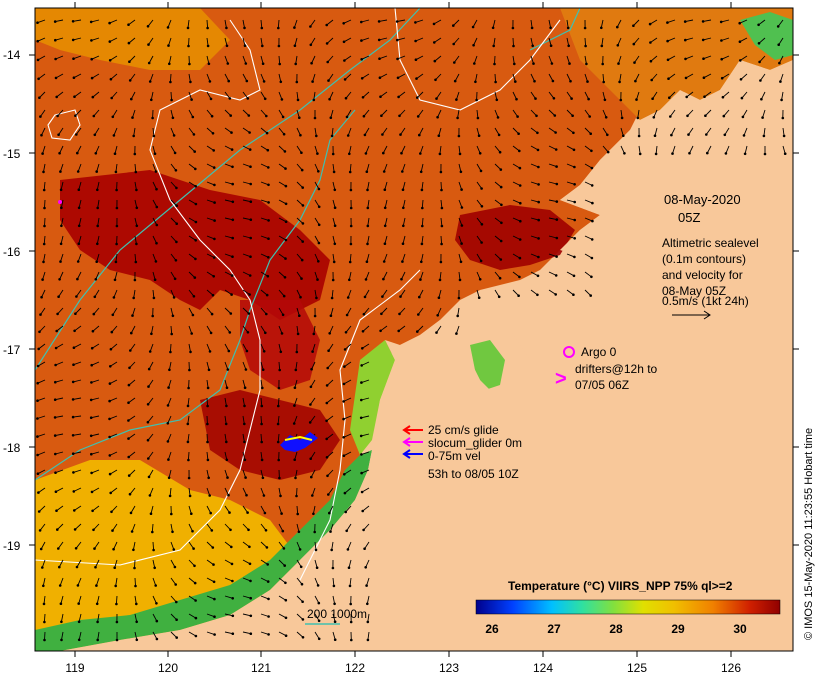 This screenshot has height=680, width=820. I want to click on bathymetry-label: 200 1000m, so click(337, 614).